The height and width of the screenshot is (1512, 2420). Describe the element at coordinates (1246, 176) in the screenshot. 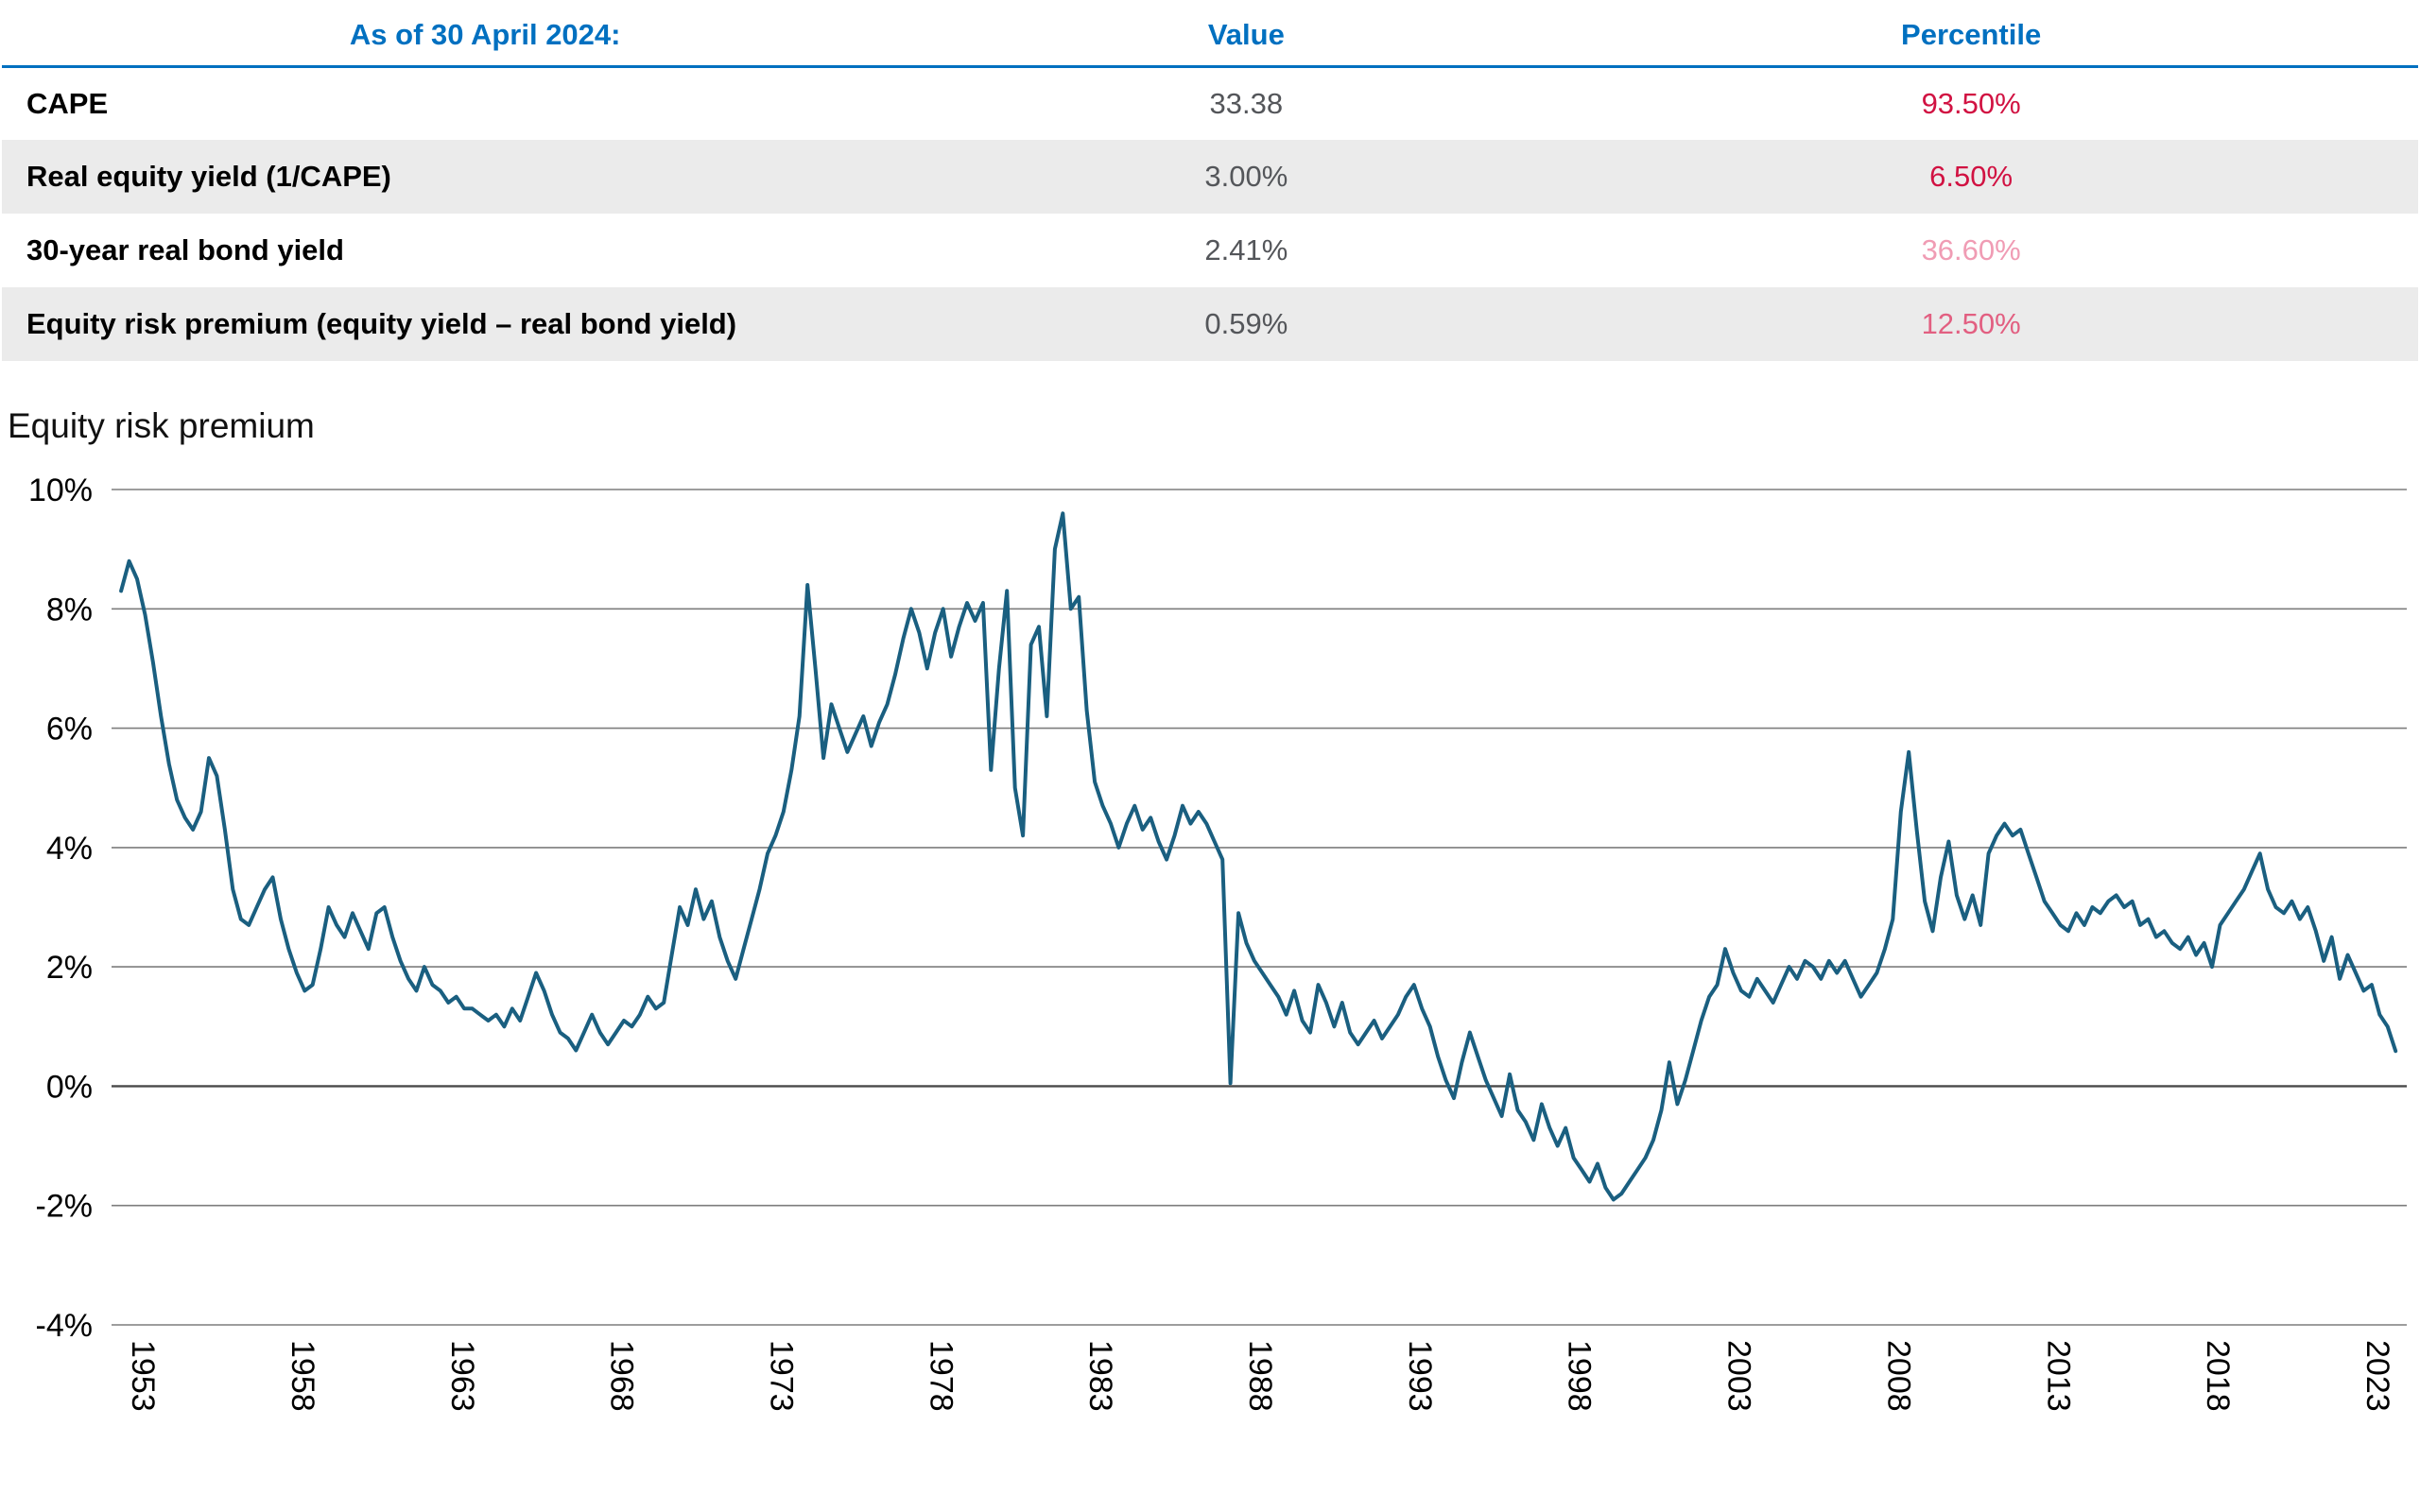

I see `metric-value: 3.00%` at that location.